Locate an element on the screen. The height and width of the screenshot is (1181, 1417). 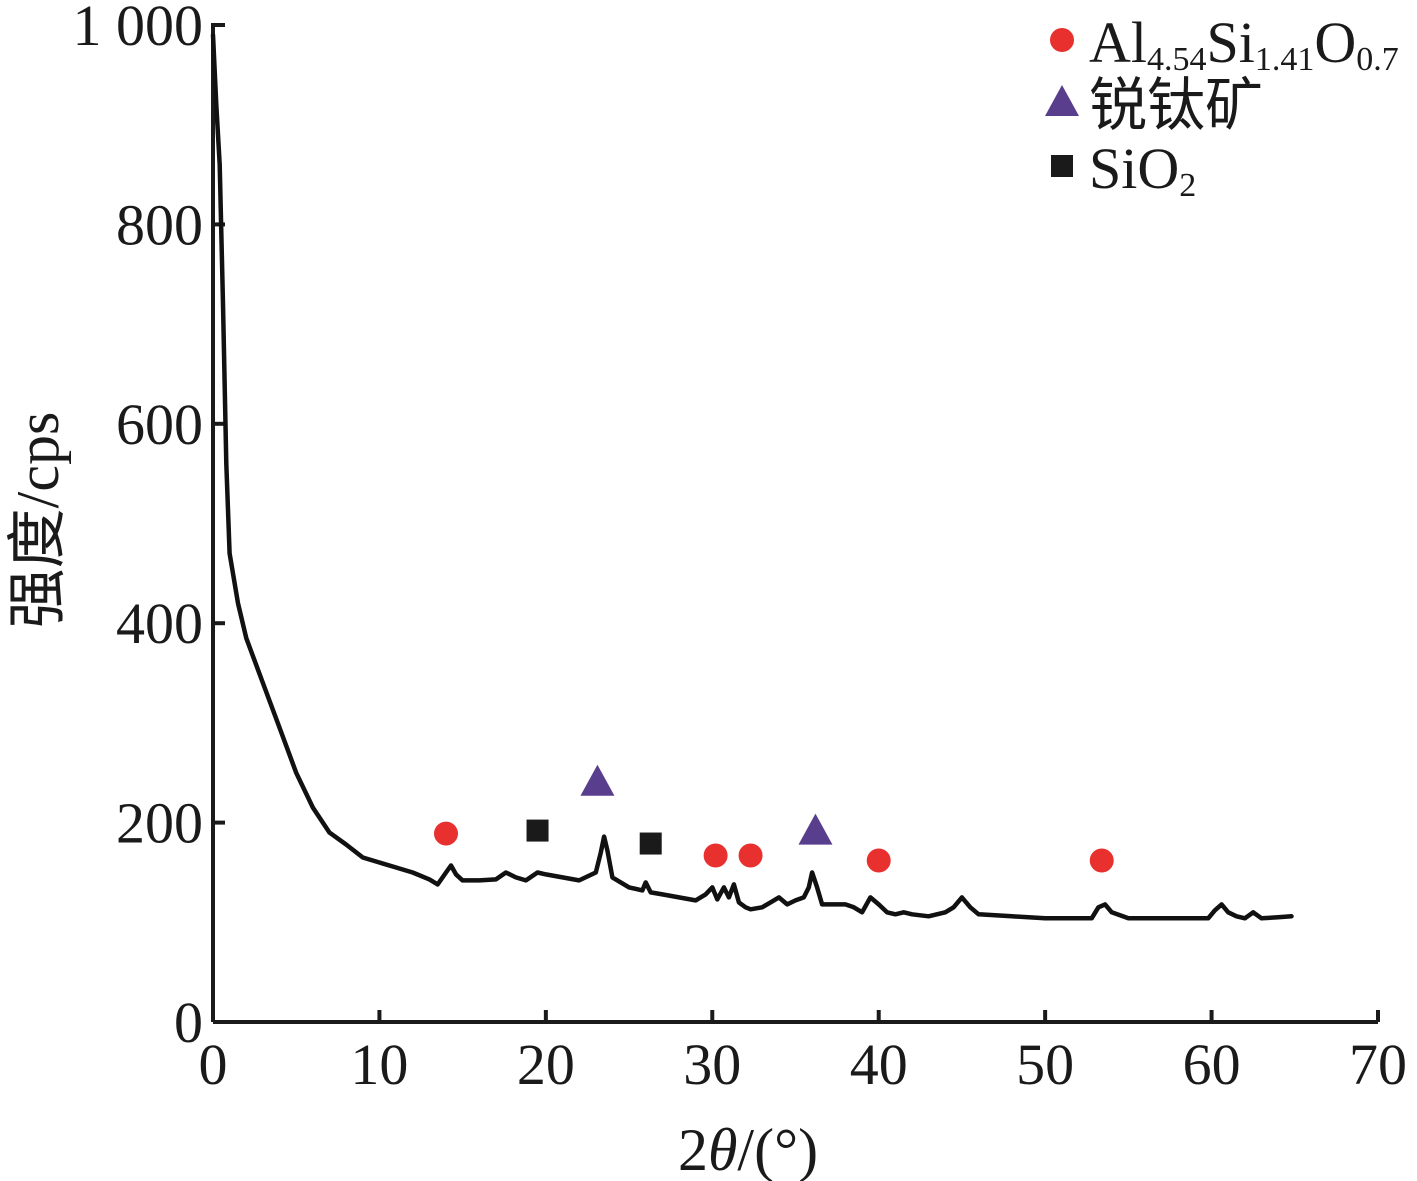
legend-label-subscript: 2 is located at coordinates (1187, 185).